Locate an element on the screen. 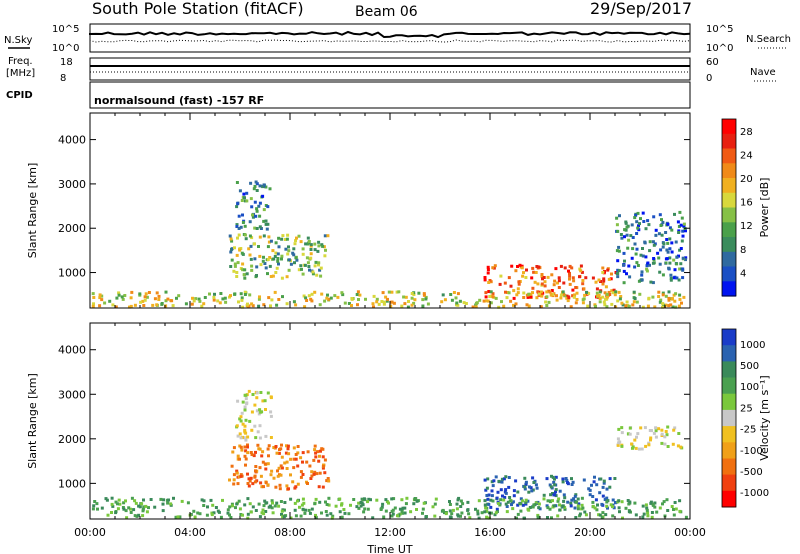 The width and height of the screenshot is (800, 554). colorbar-tick-label: 25 is located at coordinates (746, 408).